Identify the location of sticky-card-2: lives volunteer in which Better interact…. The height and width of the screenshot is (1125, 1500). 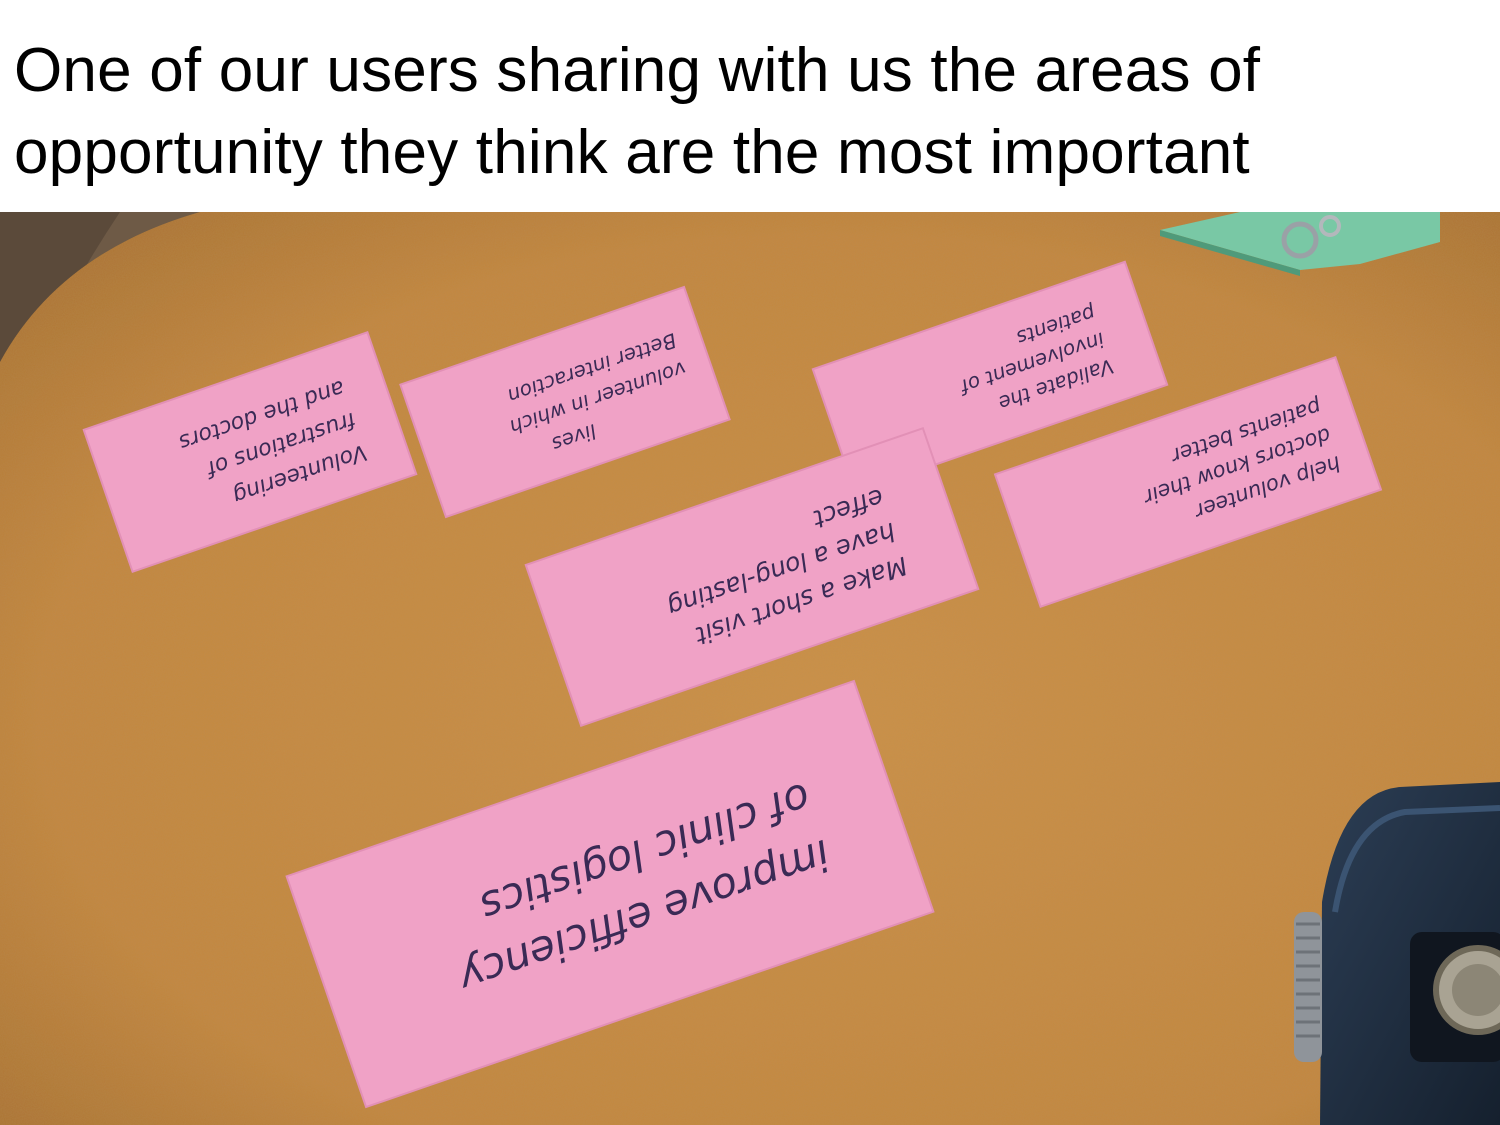
(565, 402).